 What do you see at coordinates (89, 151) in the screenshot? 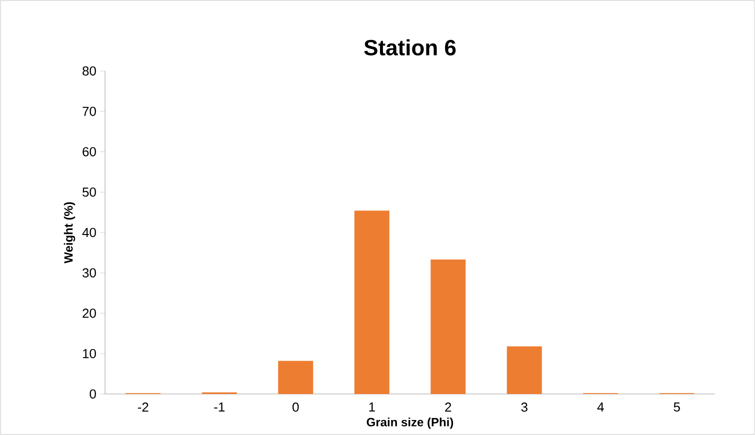
I see `y-tick-label: 60` at bounding box center [89, 151].